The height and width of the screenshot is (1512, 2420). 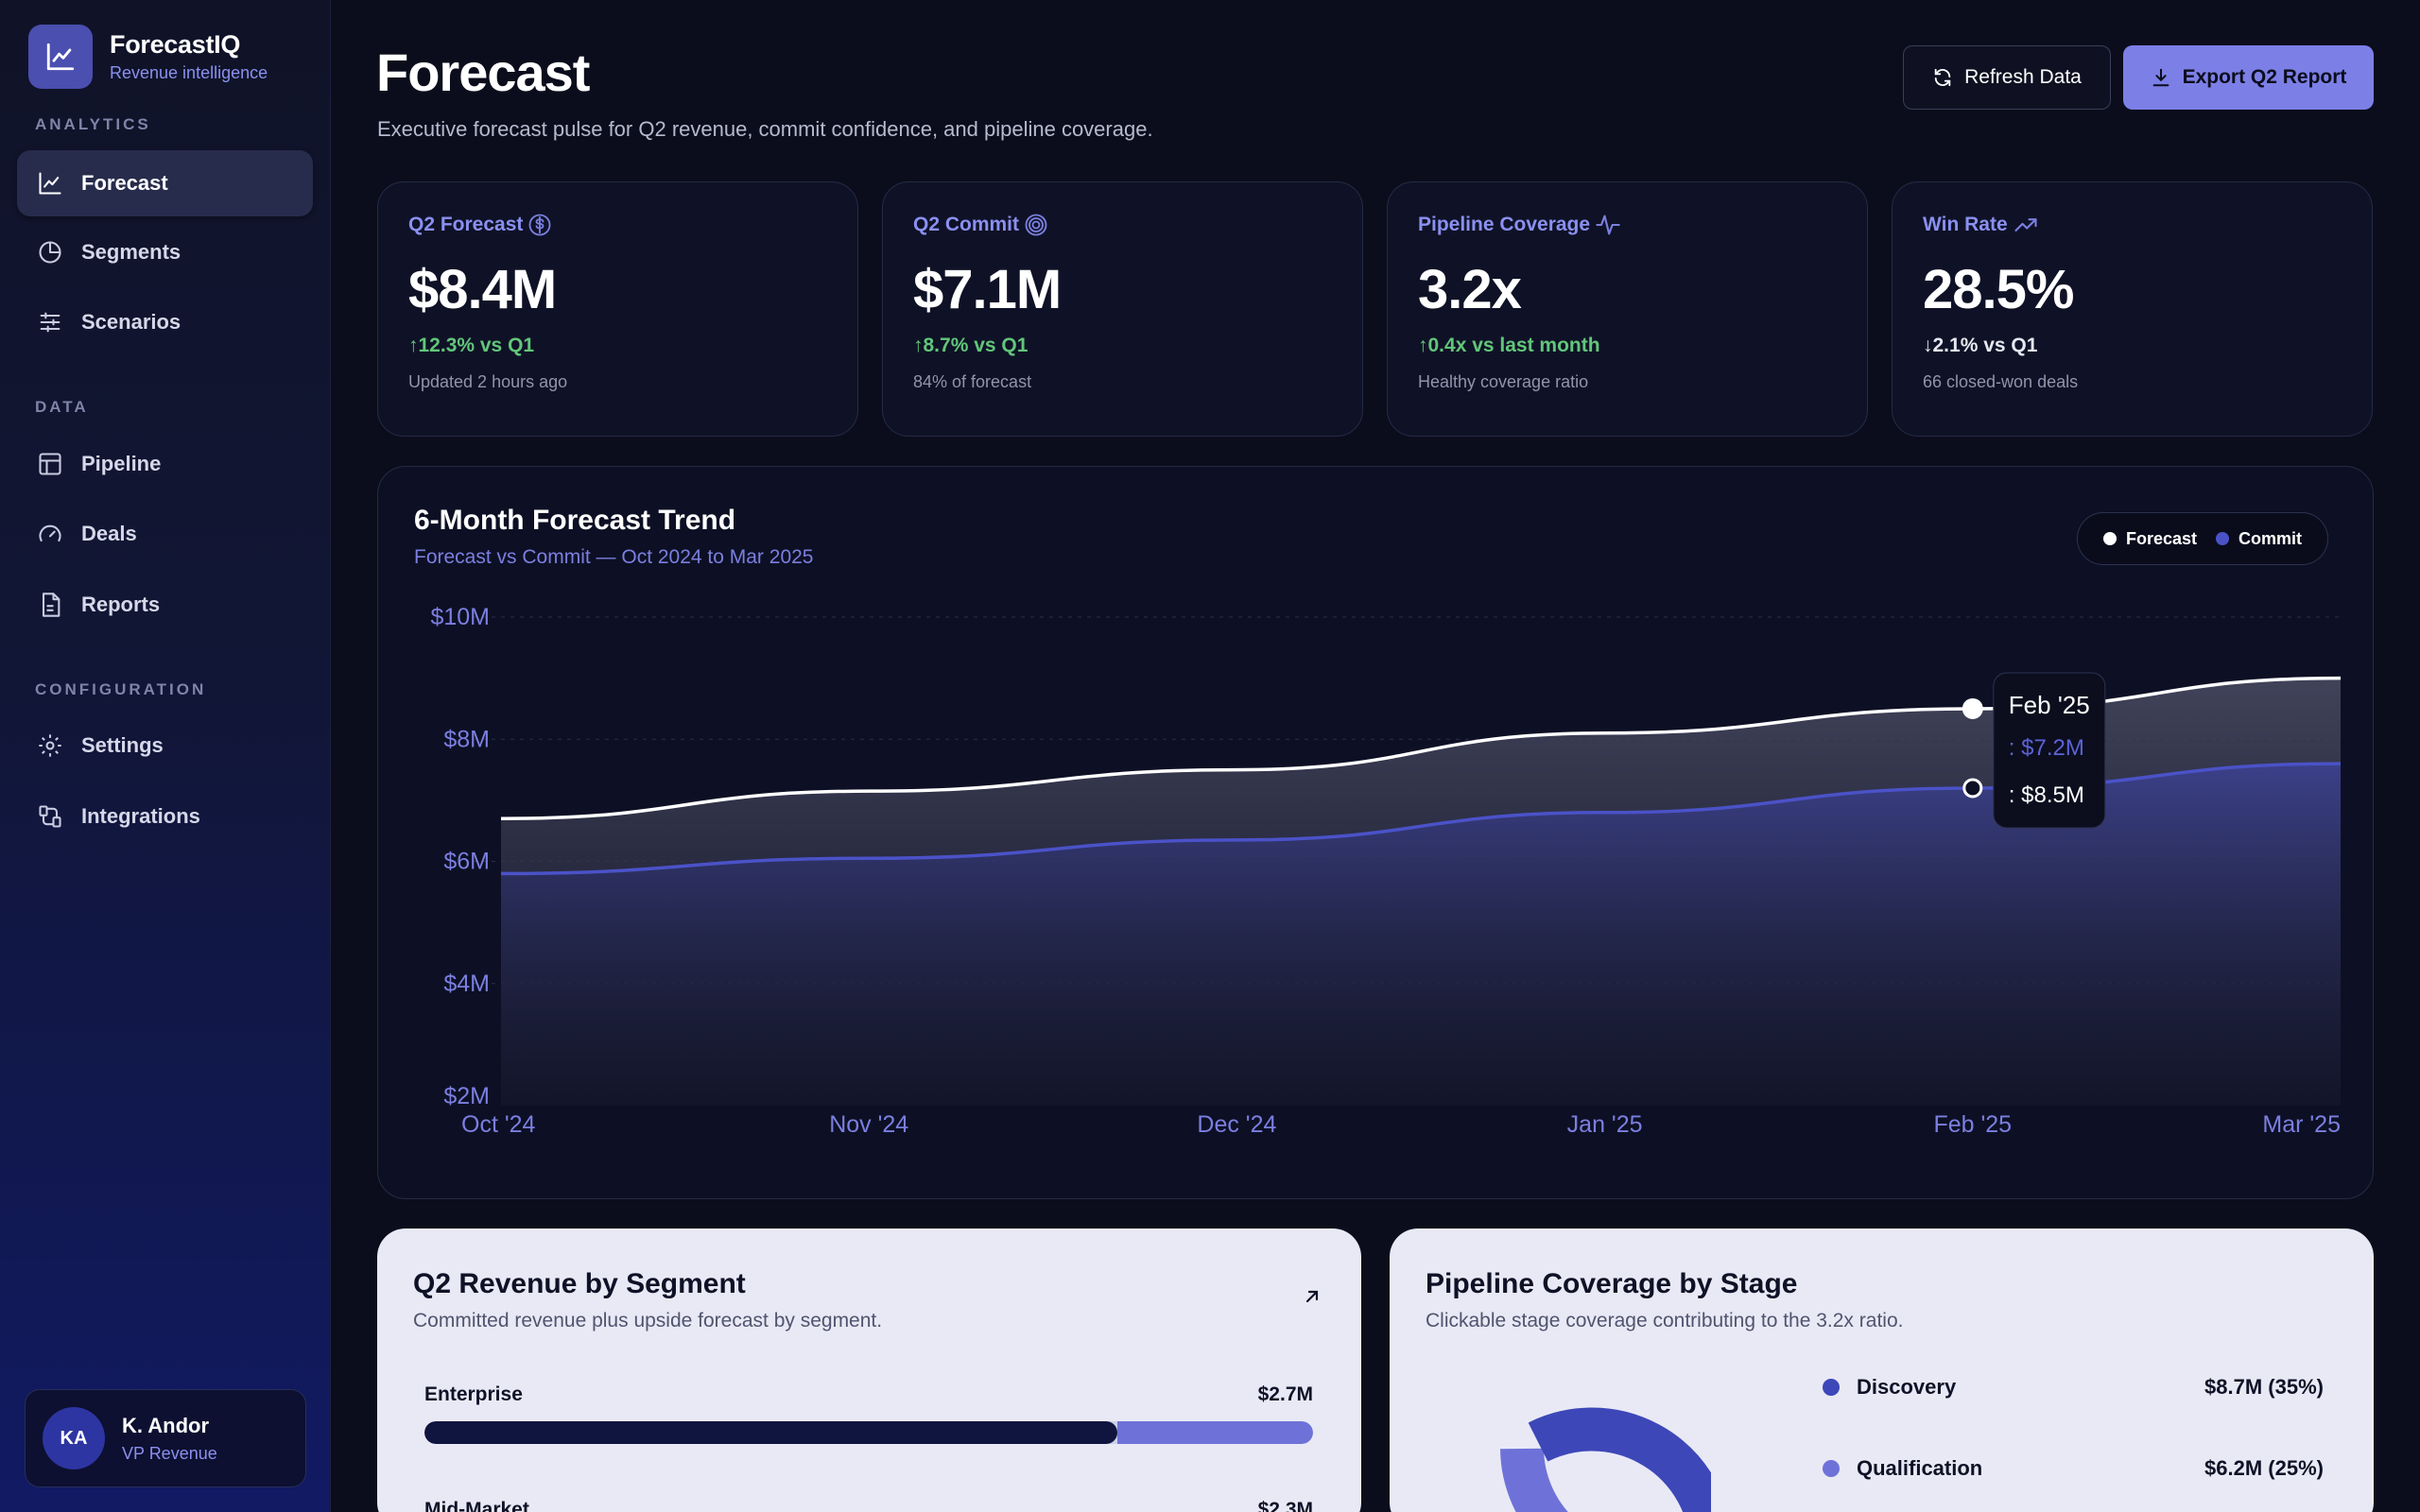 What do you see at coordinates (50, 605) in the screenshot?
I see `document-icon` at bounding box center [50, 605].